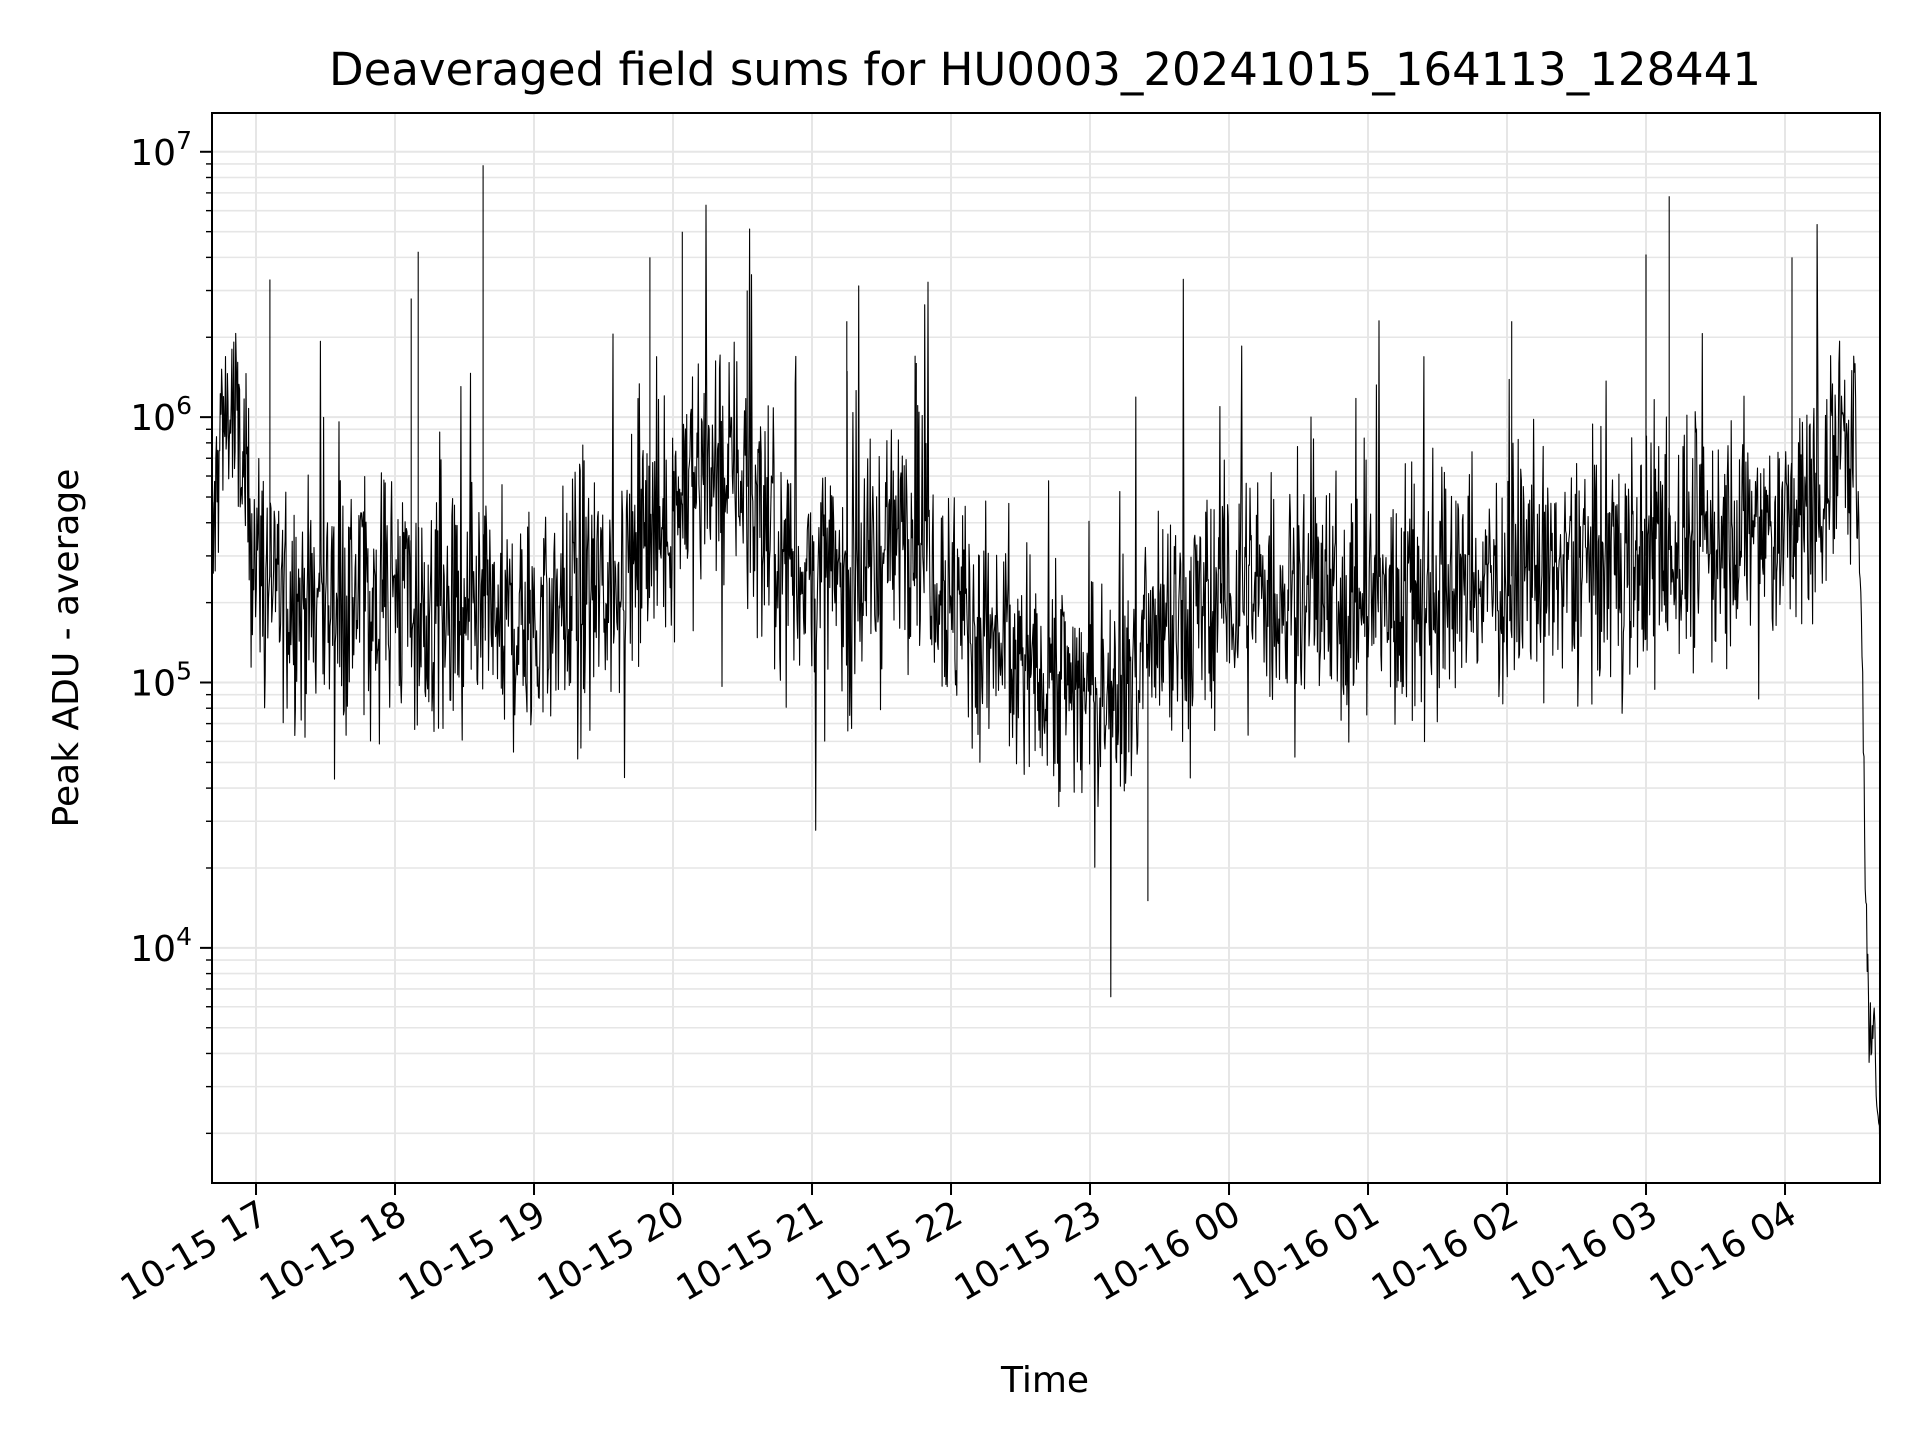 Image resolution: width=1920 pixels, height=1440 pixels. Describe the element at coordinates (184, 936) in the screenshot. I see `y-tick-exponent: 4` at that location.